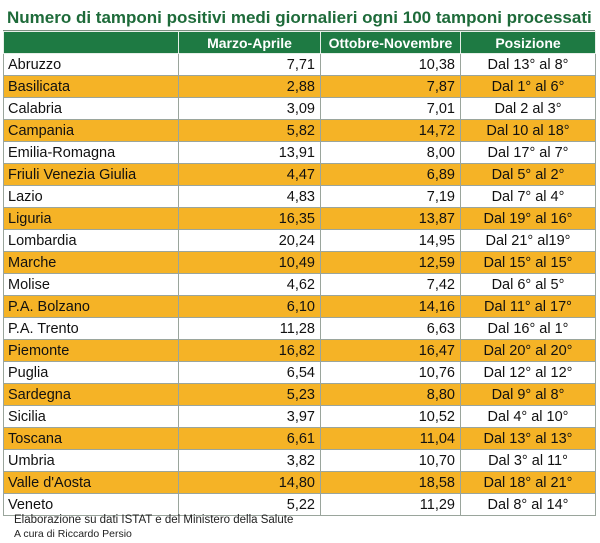  I want to click on table-row: Basilicata 2,88 7,87 Dal 1° al 6°, so click(299, 86).